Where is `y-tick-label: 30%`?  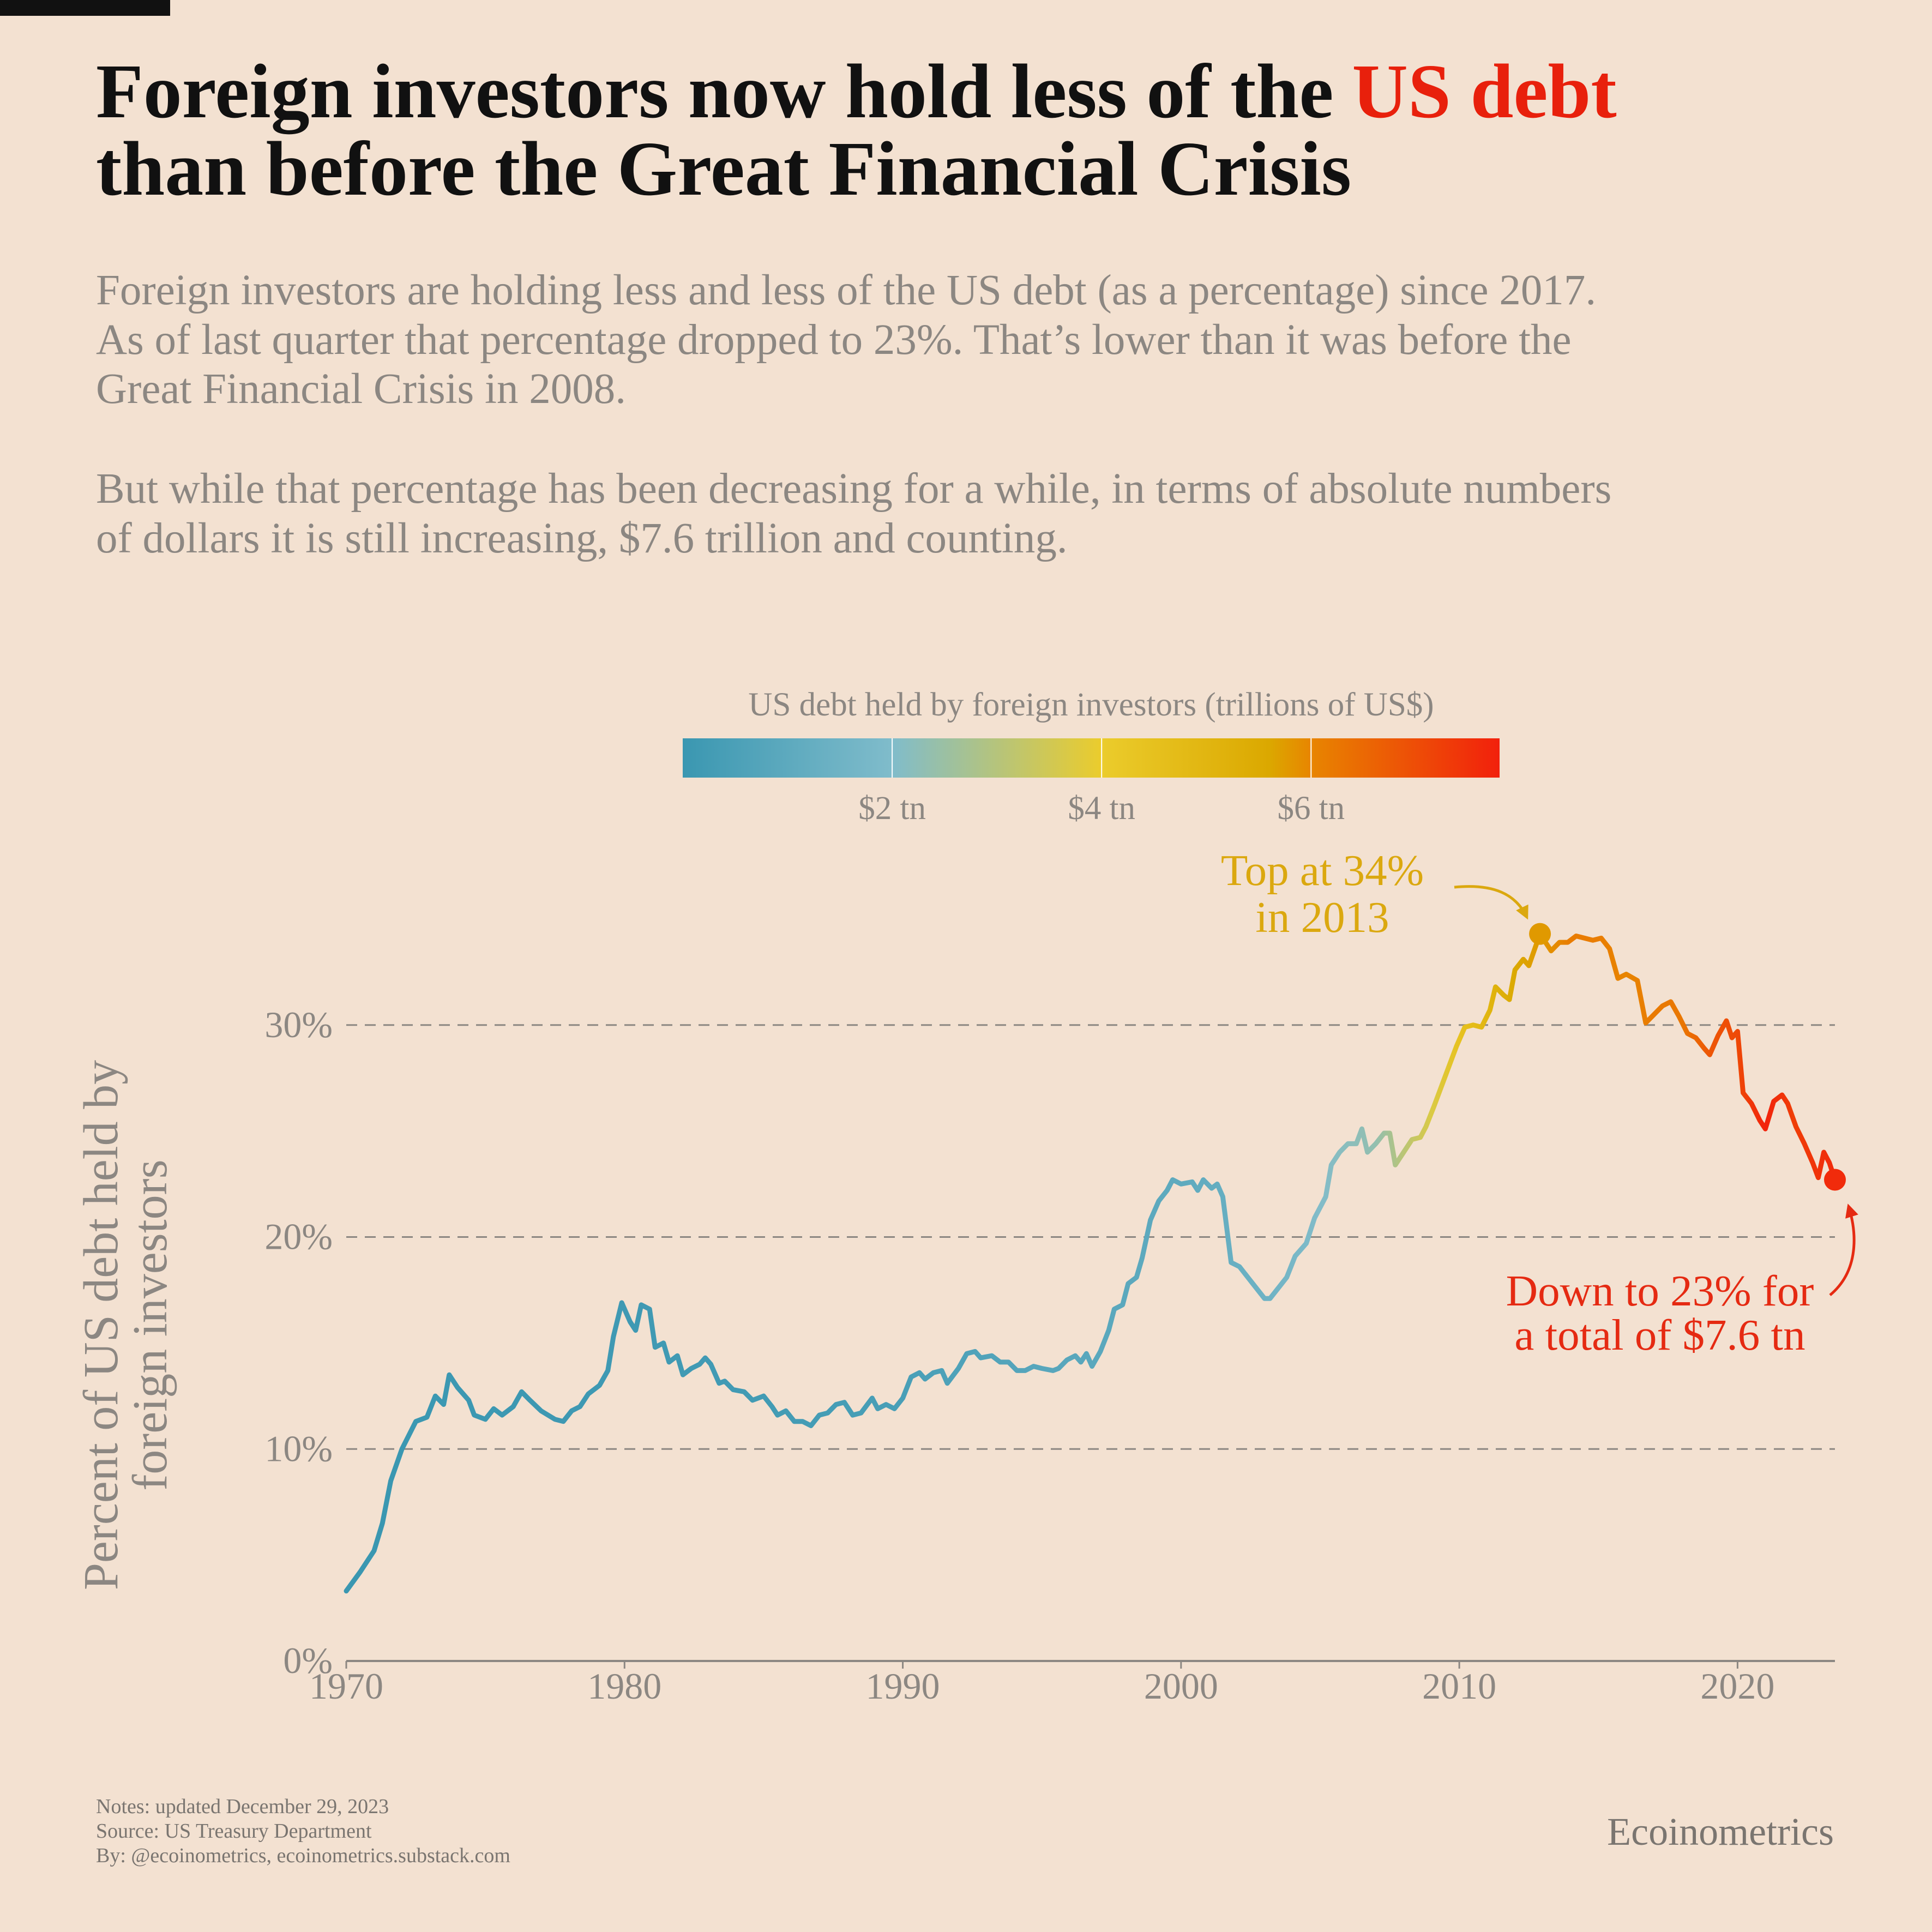
y-tick-label: 30% is located at coordinates (298, 1024).